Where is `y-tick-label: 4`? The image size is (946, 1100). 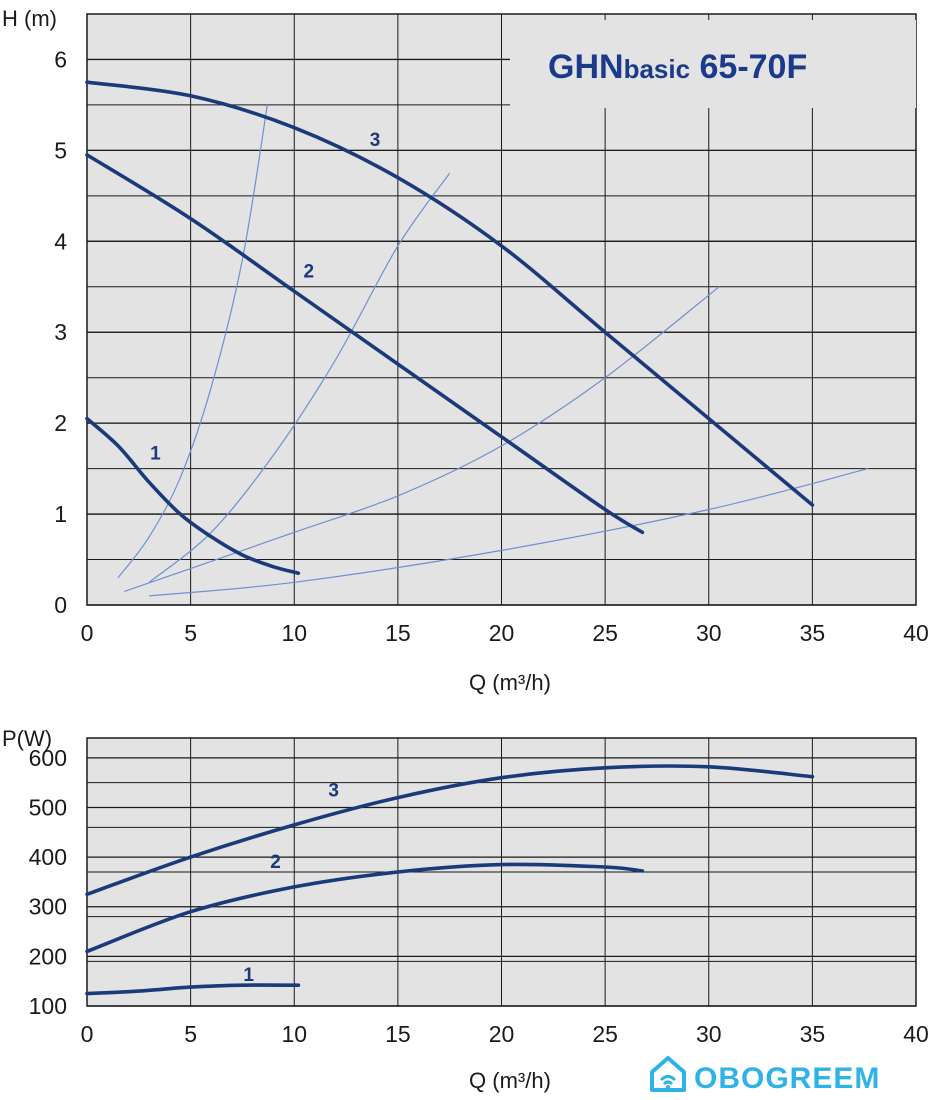 y-tick-label: 4 is located at coordinates (60, 241).